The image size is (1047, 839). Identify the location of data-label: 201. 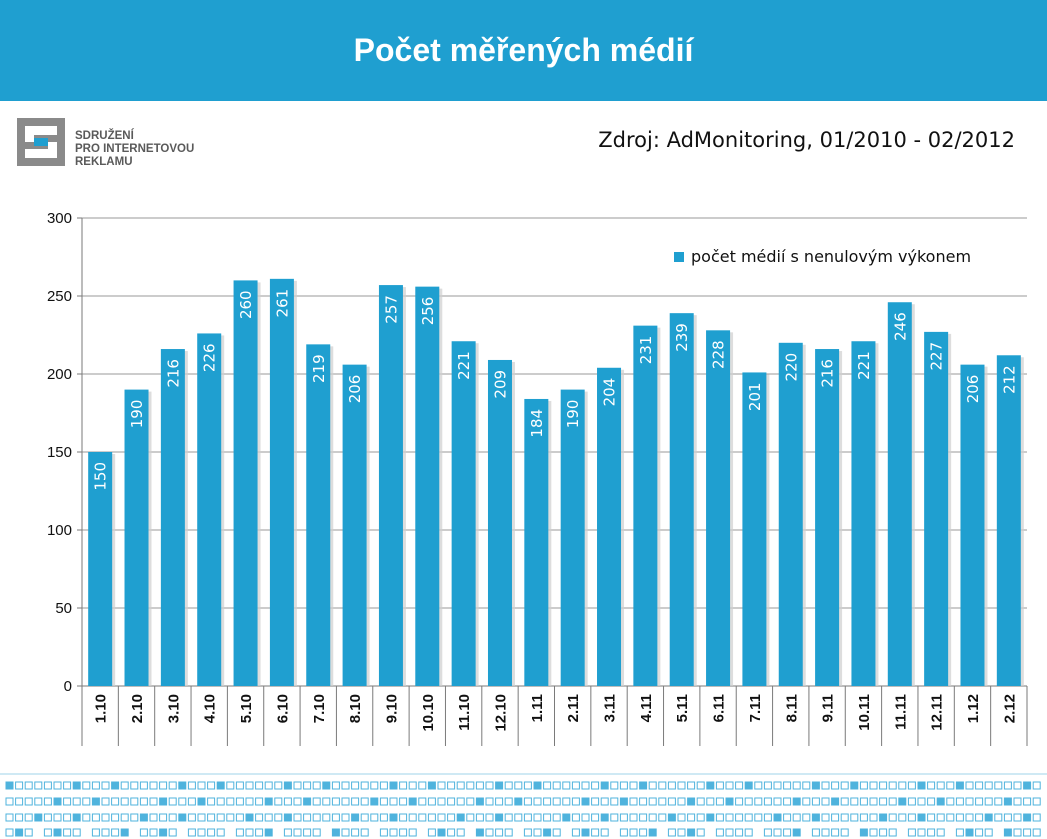
(755, 396).